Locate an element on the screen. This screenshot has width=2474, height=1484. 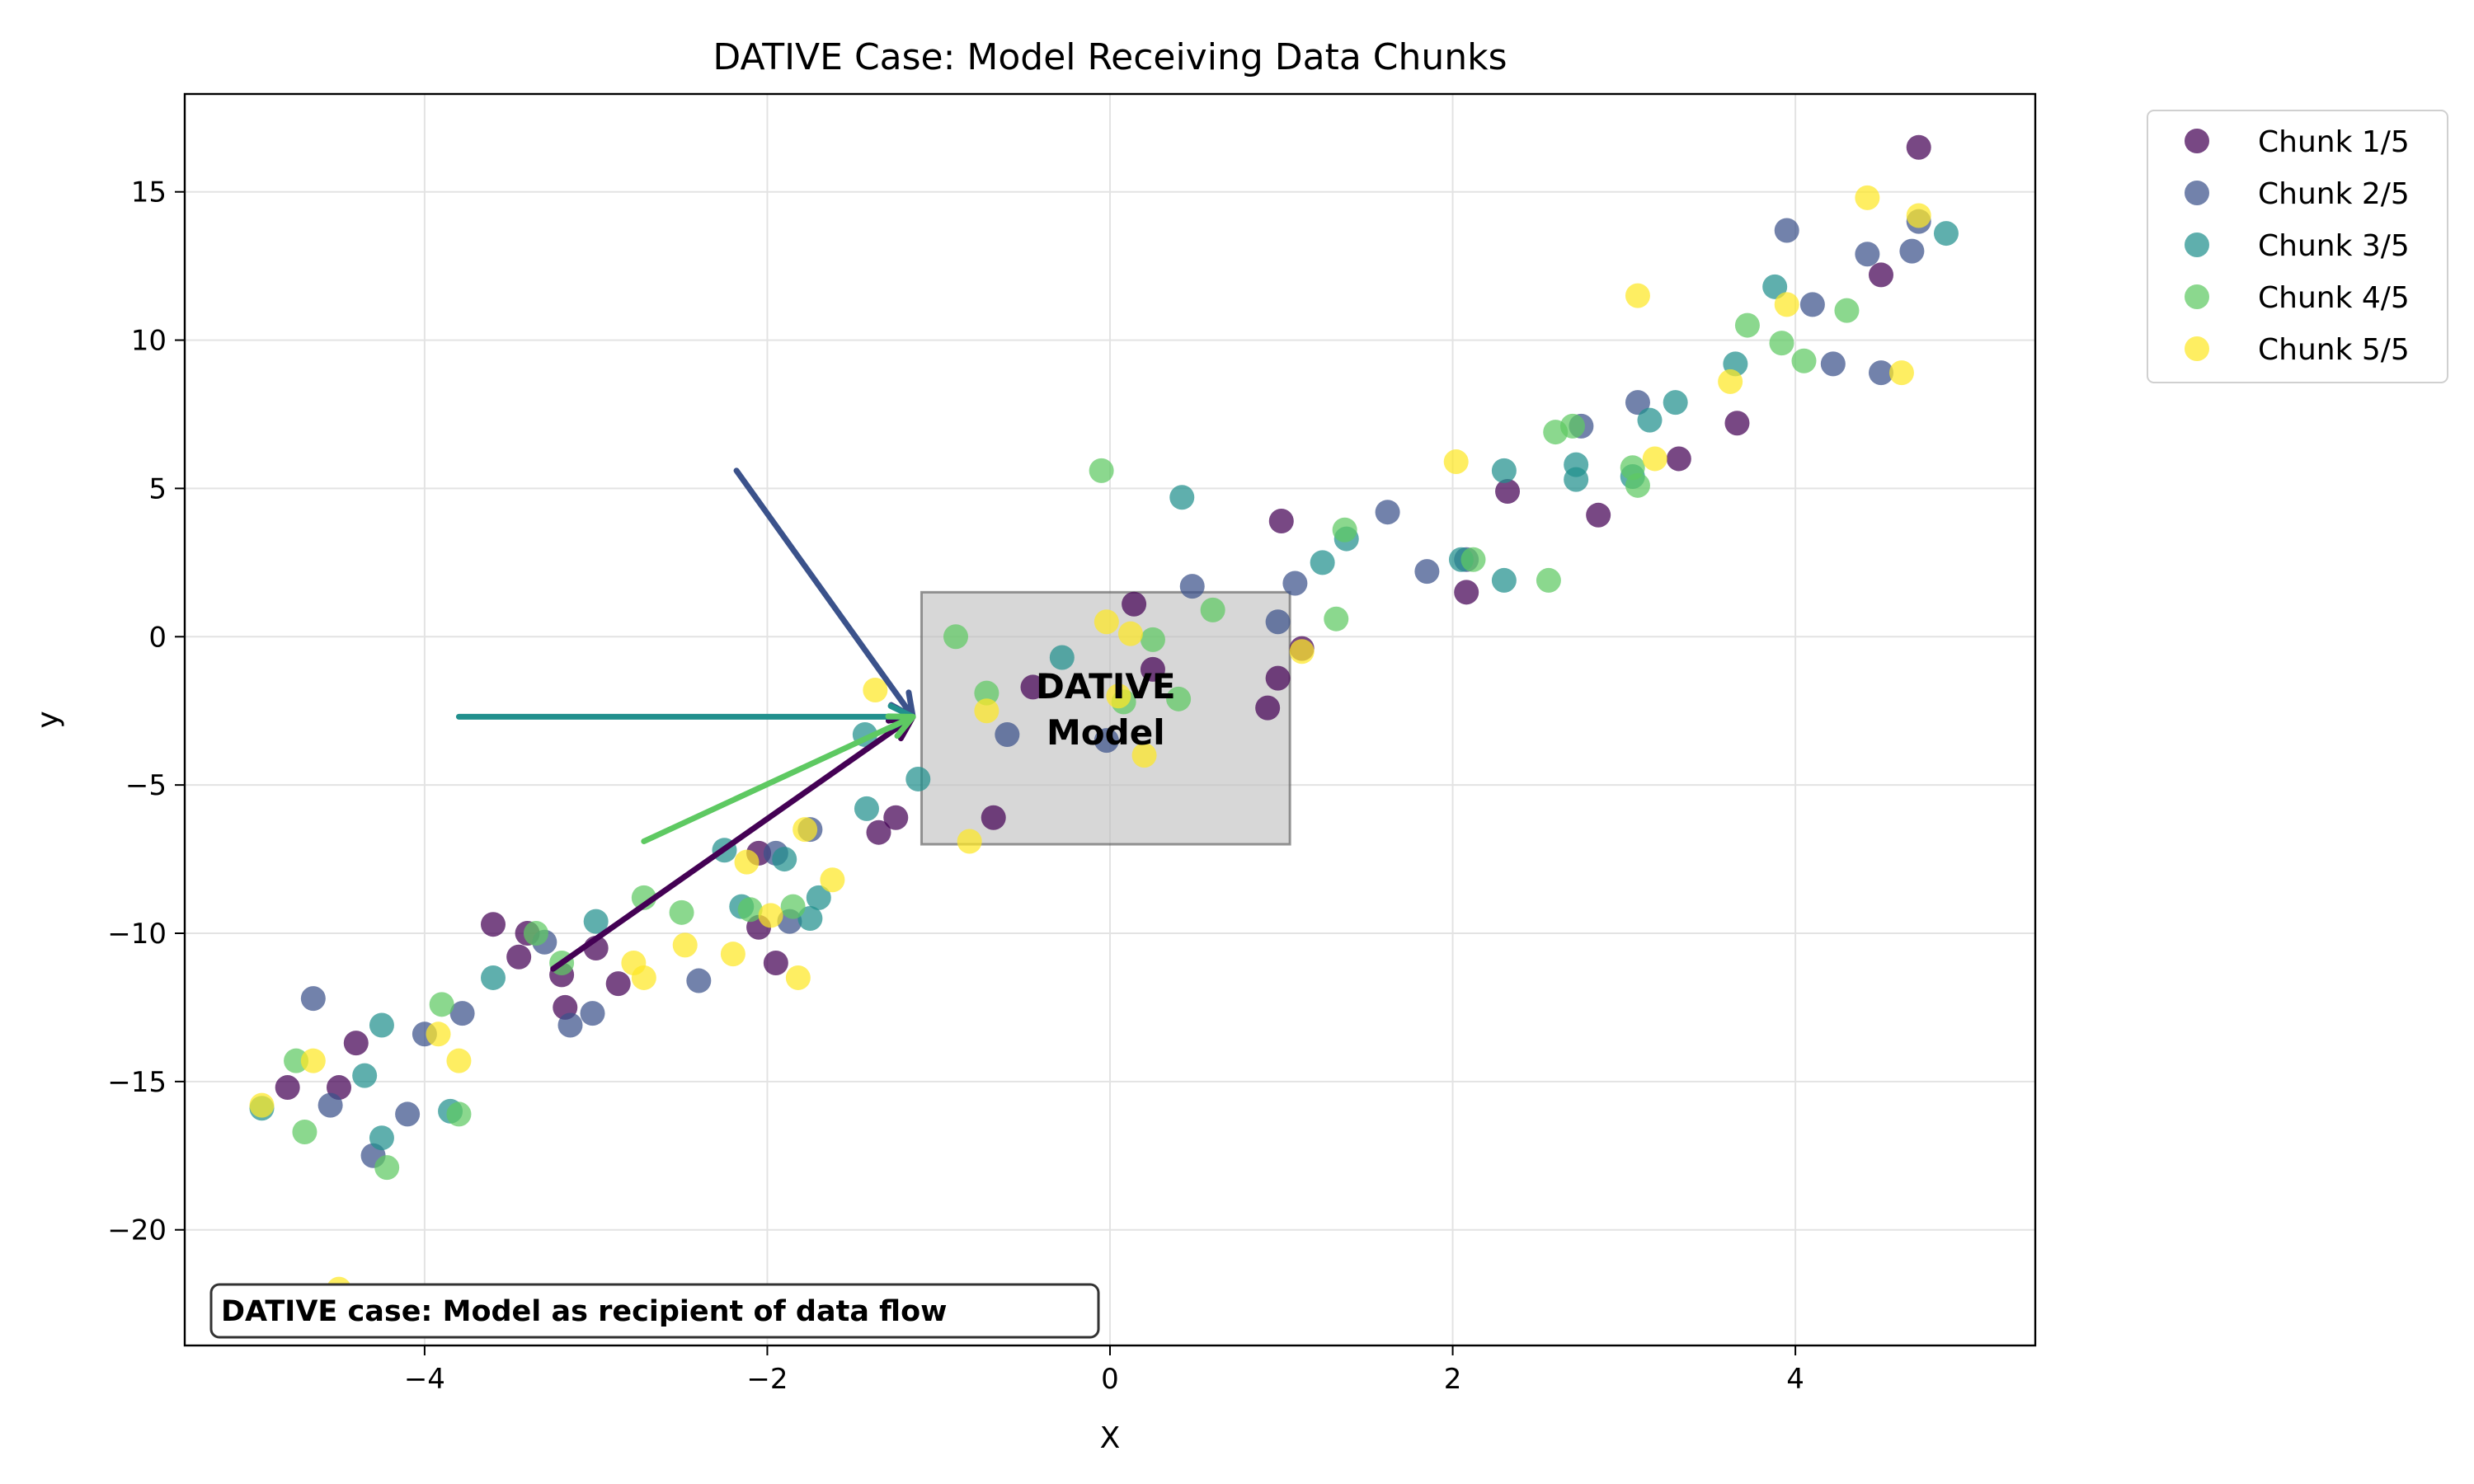
y-tick-label: −5 is located at coordinates (146, 785).